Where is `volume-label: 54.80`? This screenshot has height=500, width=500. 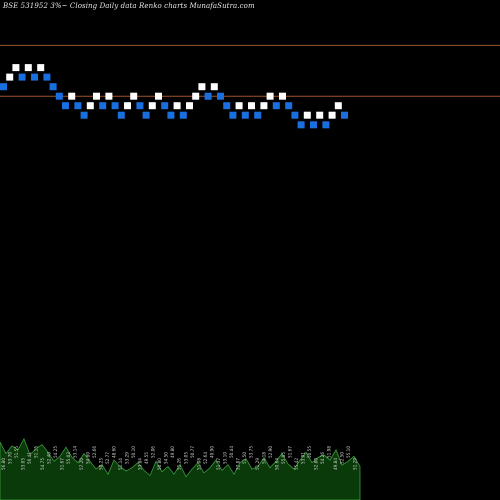
volume-label: 54.80 is located at coordinates (88, 458).